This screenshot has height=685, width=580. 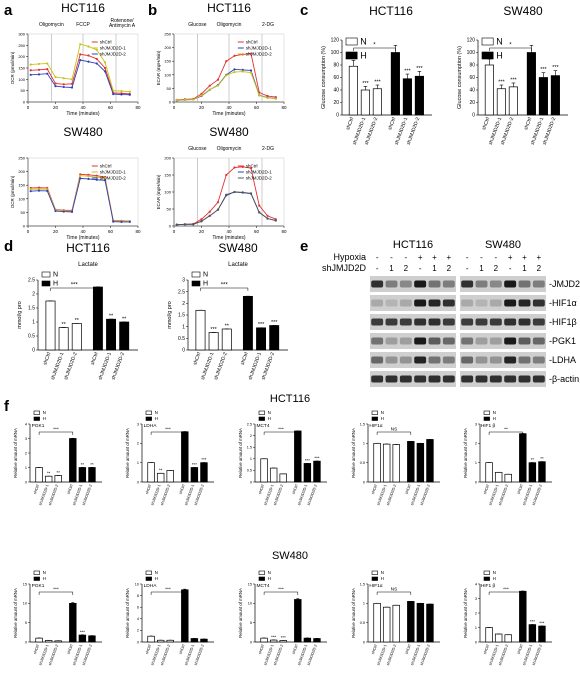 I want to click on y-tick-label: 2, so click(x=138, y=631).